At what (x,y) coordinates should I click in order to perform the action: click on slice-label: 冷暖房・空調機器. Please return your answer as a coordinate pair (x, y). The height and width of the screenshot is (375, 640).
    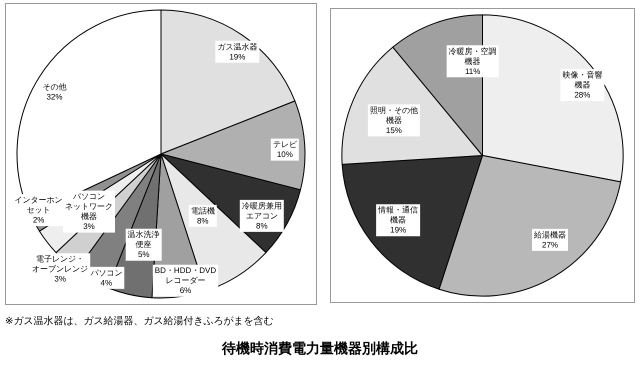
    Looking at the image, I should click on (472, 56).